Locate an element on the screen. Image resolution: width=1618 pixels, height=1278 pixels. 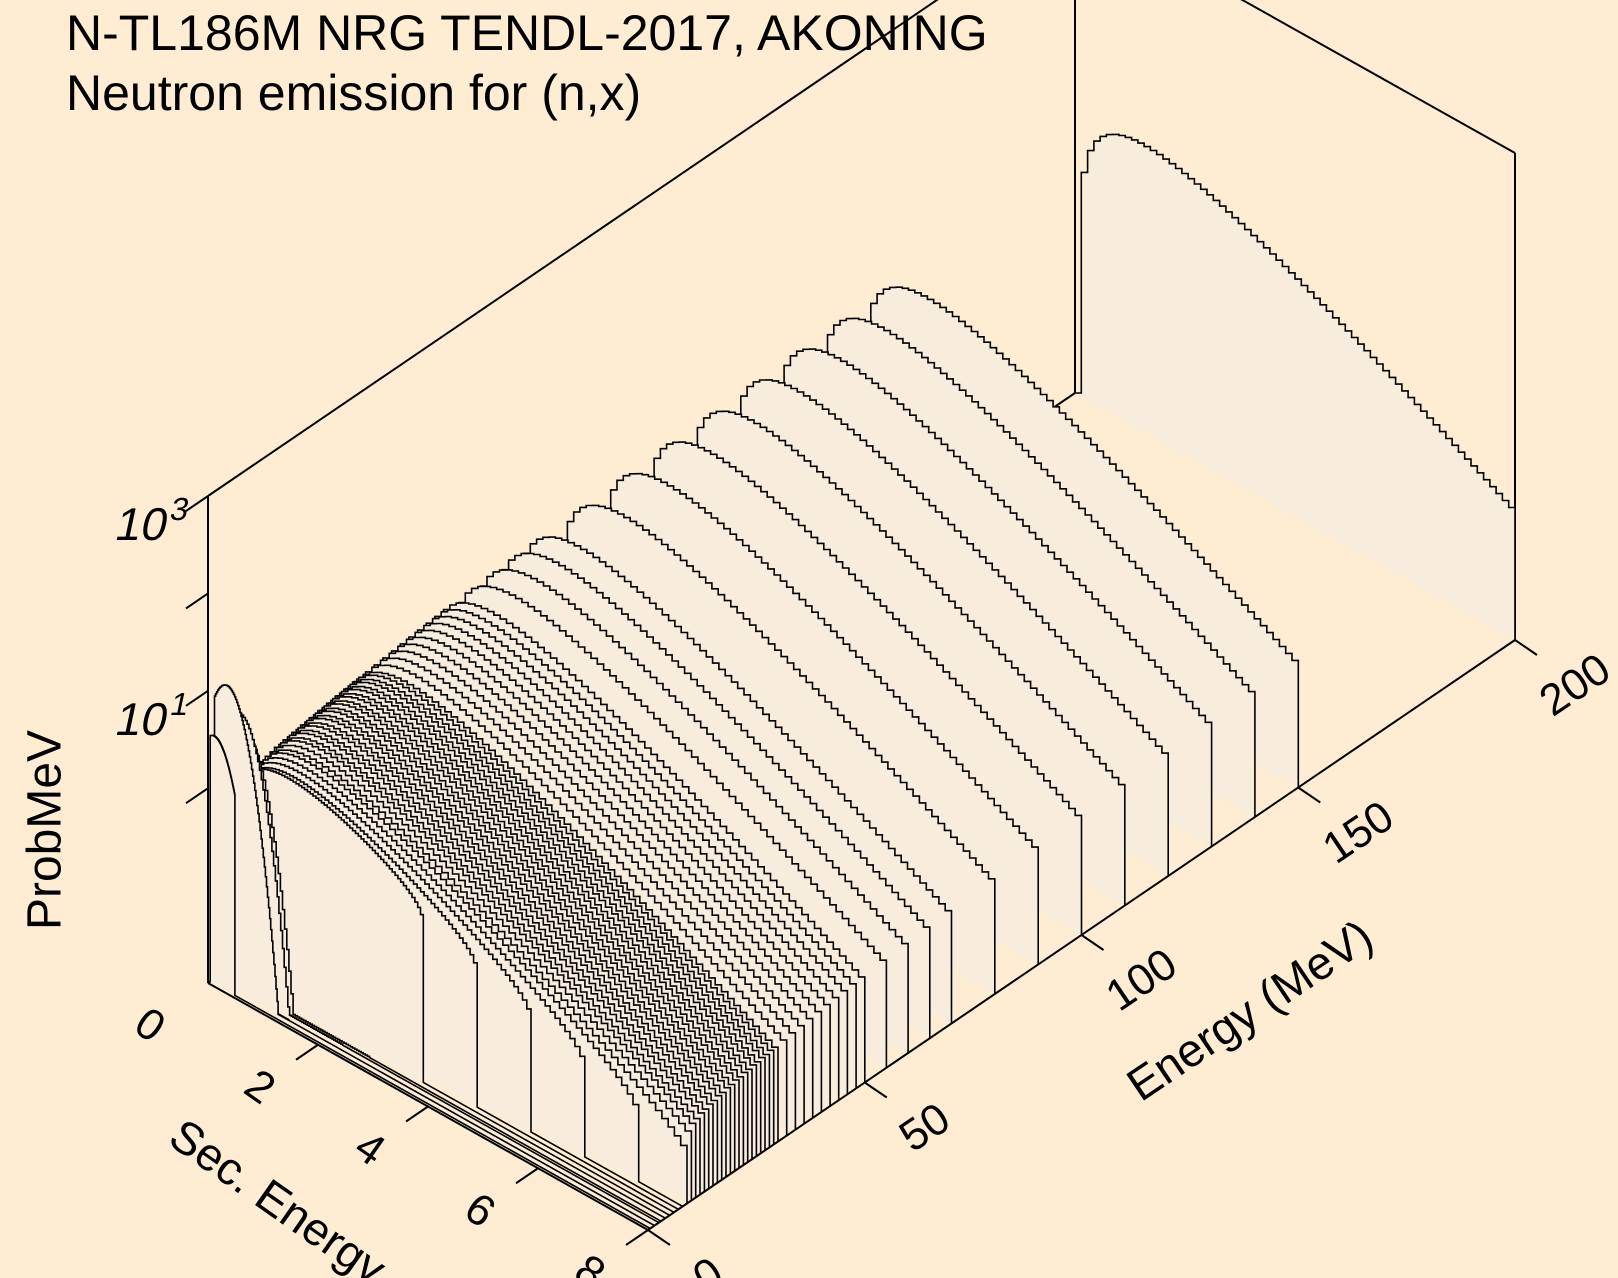
x-axis-label: Sec. Energy is located at coordinates (277, 1193).